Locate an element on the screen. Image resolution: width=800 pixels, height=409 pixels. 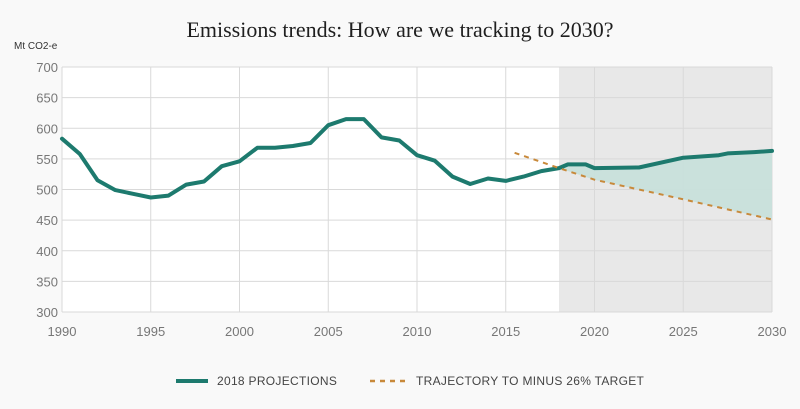
y-axis-unit-label: Mt CO2-e is located at coordinates (36, 46).